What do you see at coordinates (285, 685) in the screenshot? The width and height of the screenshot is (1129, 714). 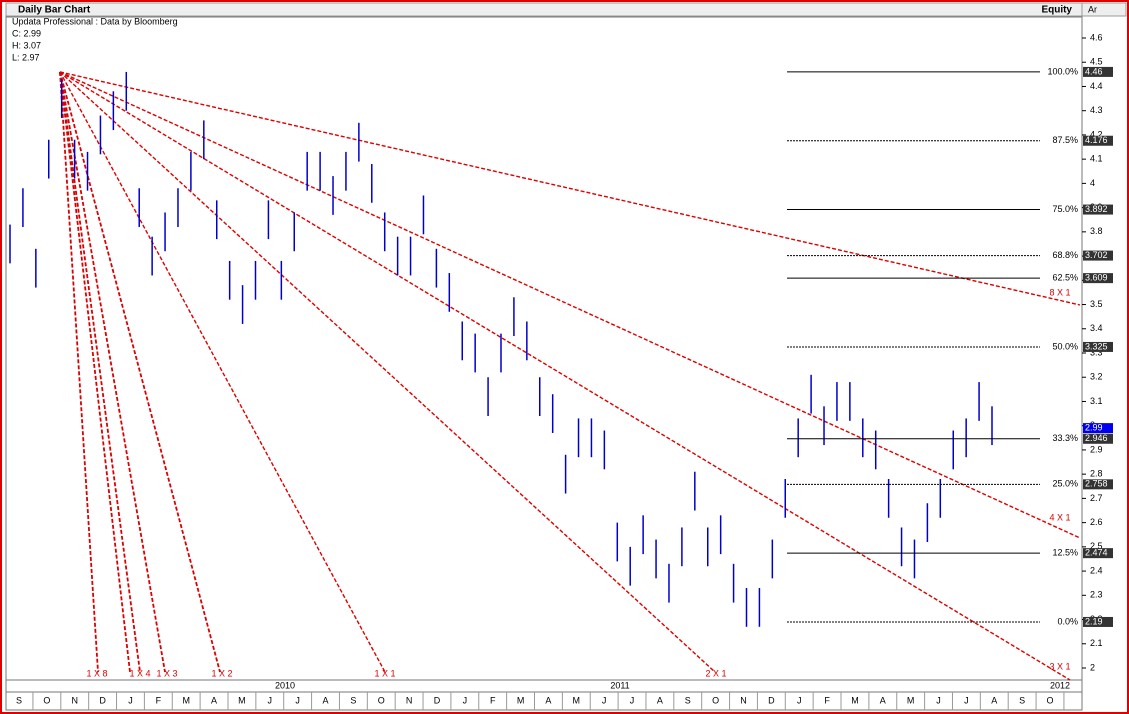 I see `year-label: 2010` at bounding box center [285, 685].